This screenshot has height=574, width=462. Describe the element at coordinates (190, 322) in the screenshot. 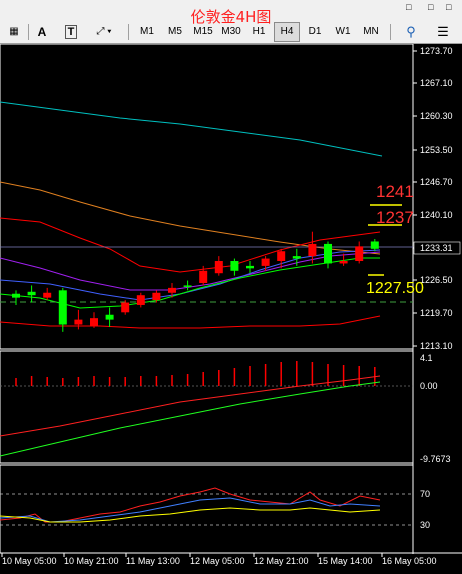

I see `lower-band-line` at that location.